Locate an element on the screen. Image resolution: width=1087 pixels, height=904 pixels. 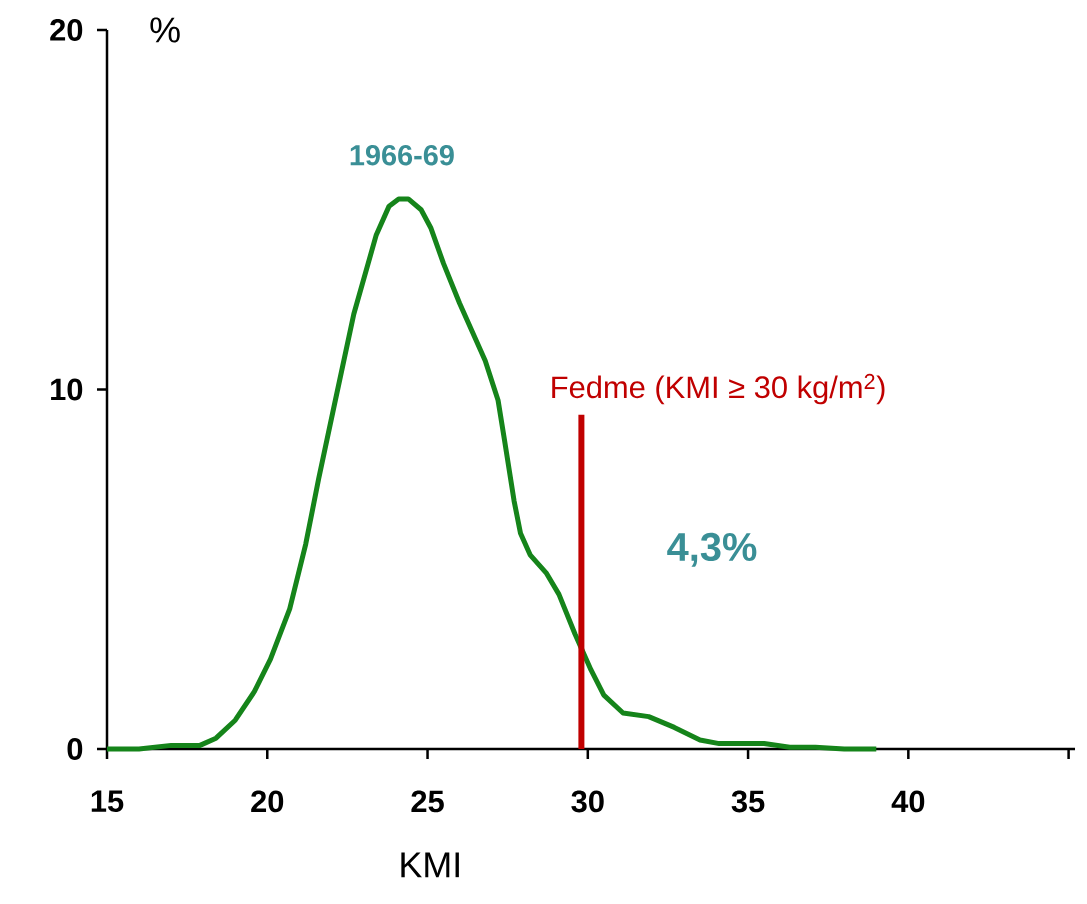
x-tick-label: 15 is located at coordinates (107, 801).